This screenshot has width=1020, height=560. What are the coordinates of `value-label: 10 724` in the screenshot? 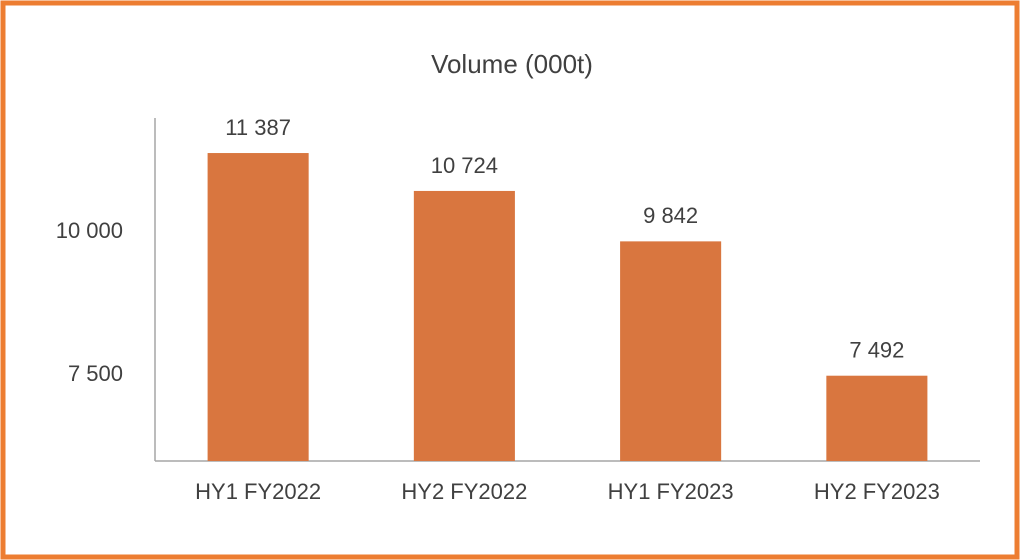 It's located at (464, 165).